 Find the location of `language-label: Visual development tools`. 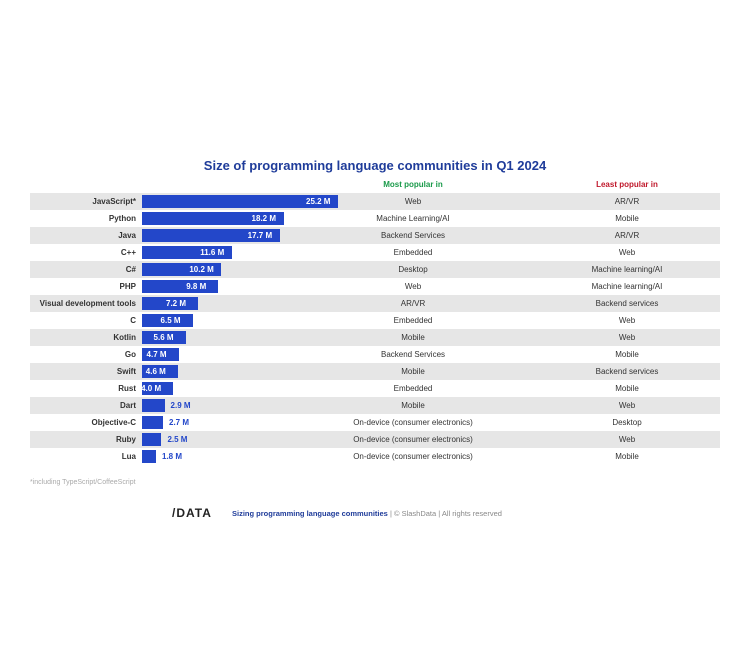

language-label: Visual development tools is located at coordinates (87, 303).